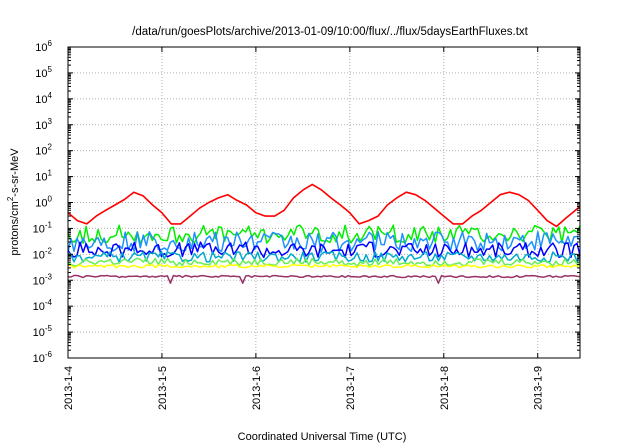  I want to click on y-tick-label: 10⁴, so click(43, 98).